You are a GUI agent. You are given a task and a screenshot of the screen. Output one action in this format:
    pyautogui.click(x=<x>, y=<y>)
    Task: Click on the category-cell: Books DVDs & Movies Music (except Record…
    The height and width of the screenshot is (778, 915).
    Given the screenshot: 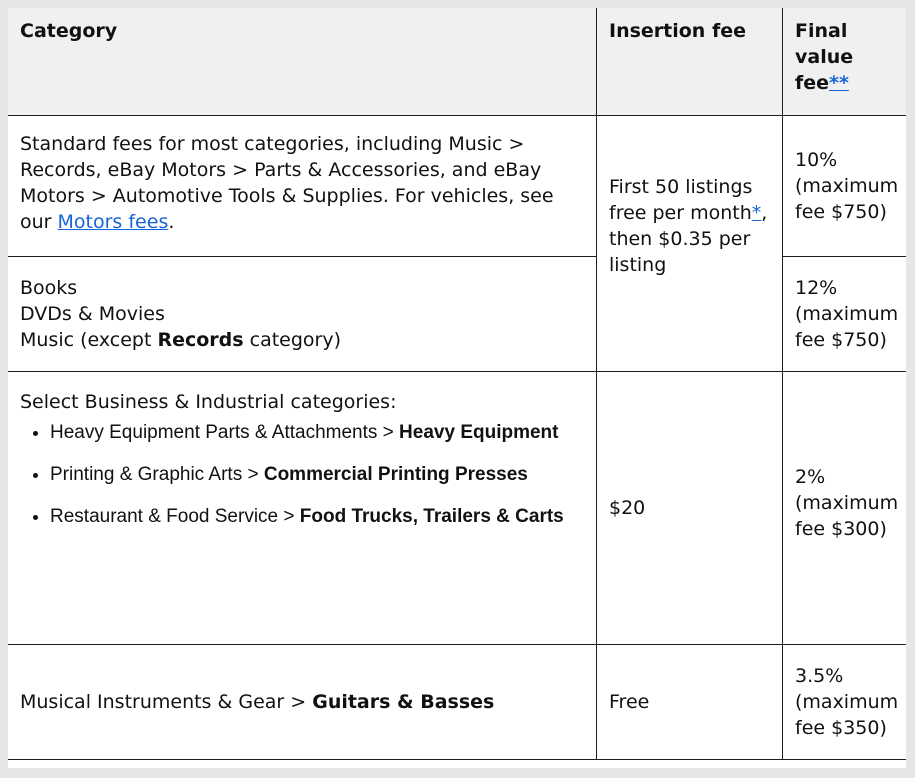 What is the action you would take?
    pyautogui.click(x=302, y=314)
    